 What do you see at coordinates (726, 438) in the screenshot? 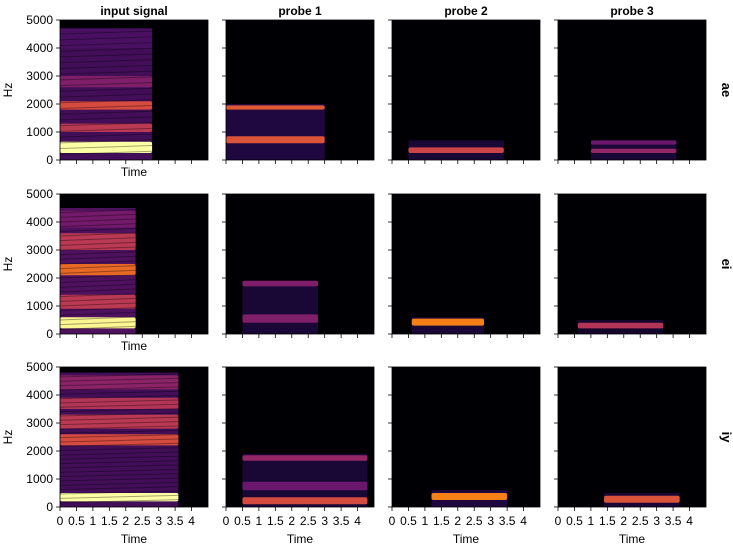
I see `row-title: iy` at bounding box center [726, 438].